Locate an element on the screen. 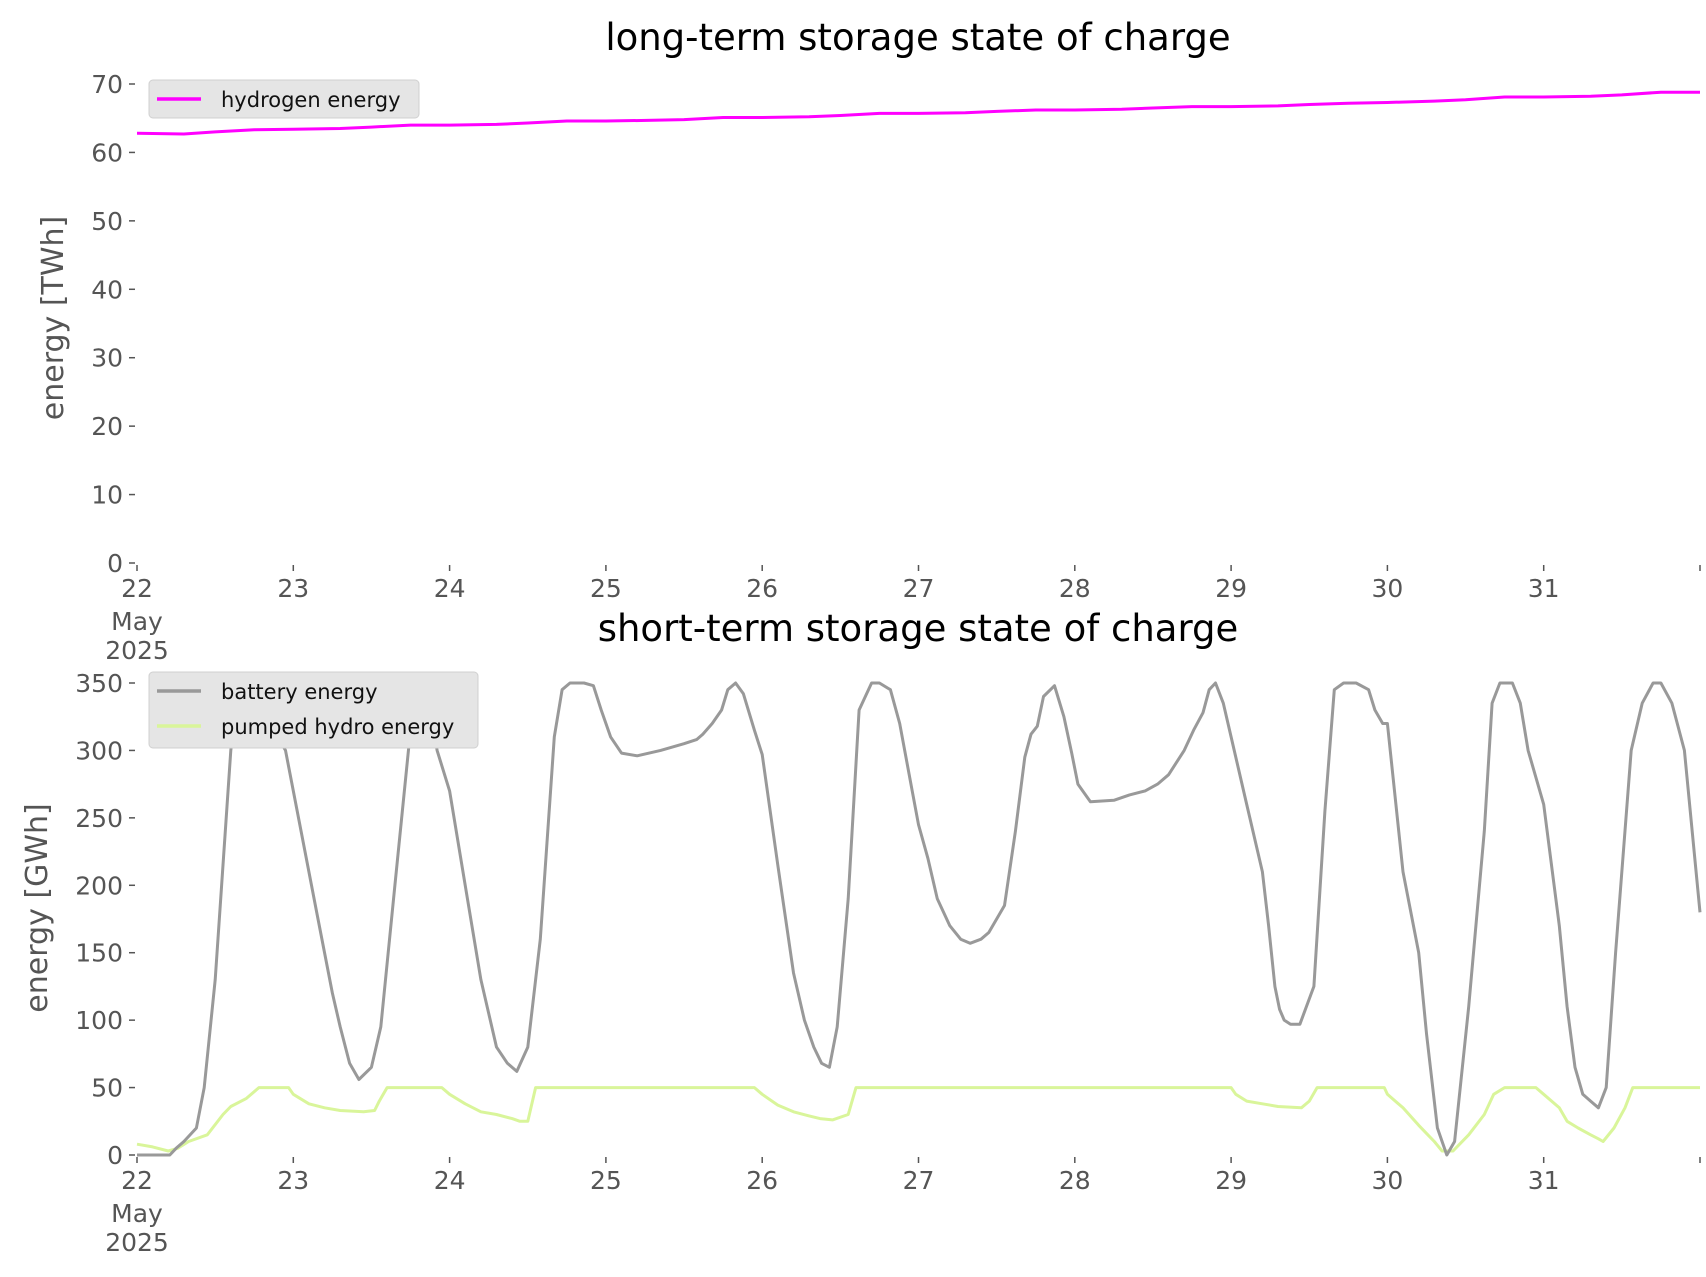 This screenshot has height=1277, width=1706. y-tick-label: 30 is located at coordinates (107, 358).